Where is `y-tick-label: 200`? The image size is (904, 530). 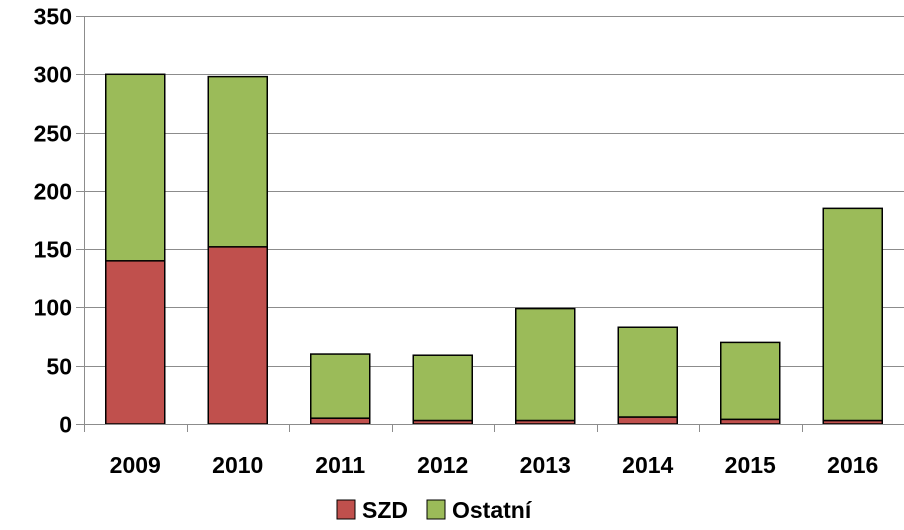 y-tick-label: 200 is located at coordinates (53, 192).